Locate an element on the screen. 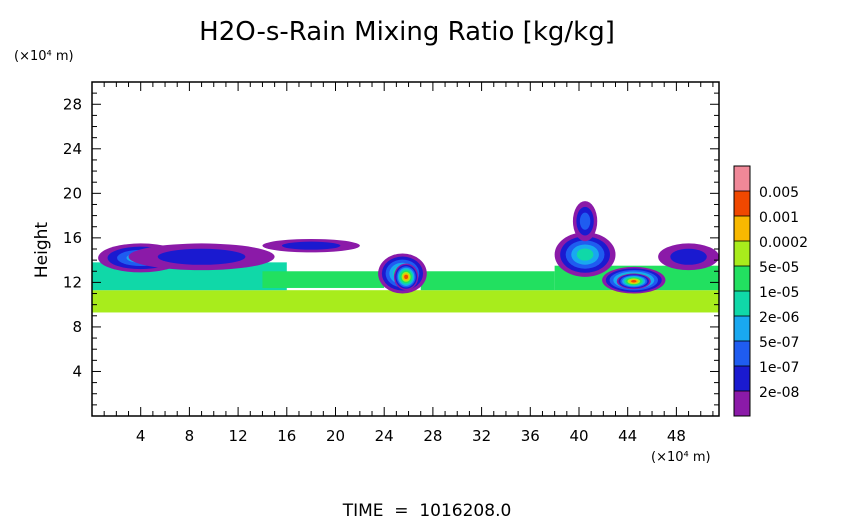 The width and height of the screenshot is (854, 519). x-tick-label: 28 is located at coordinates (432, 436).